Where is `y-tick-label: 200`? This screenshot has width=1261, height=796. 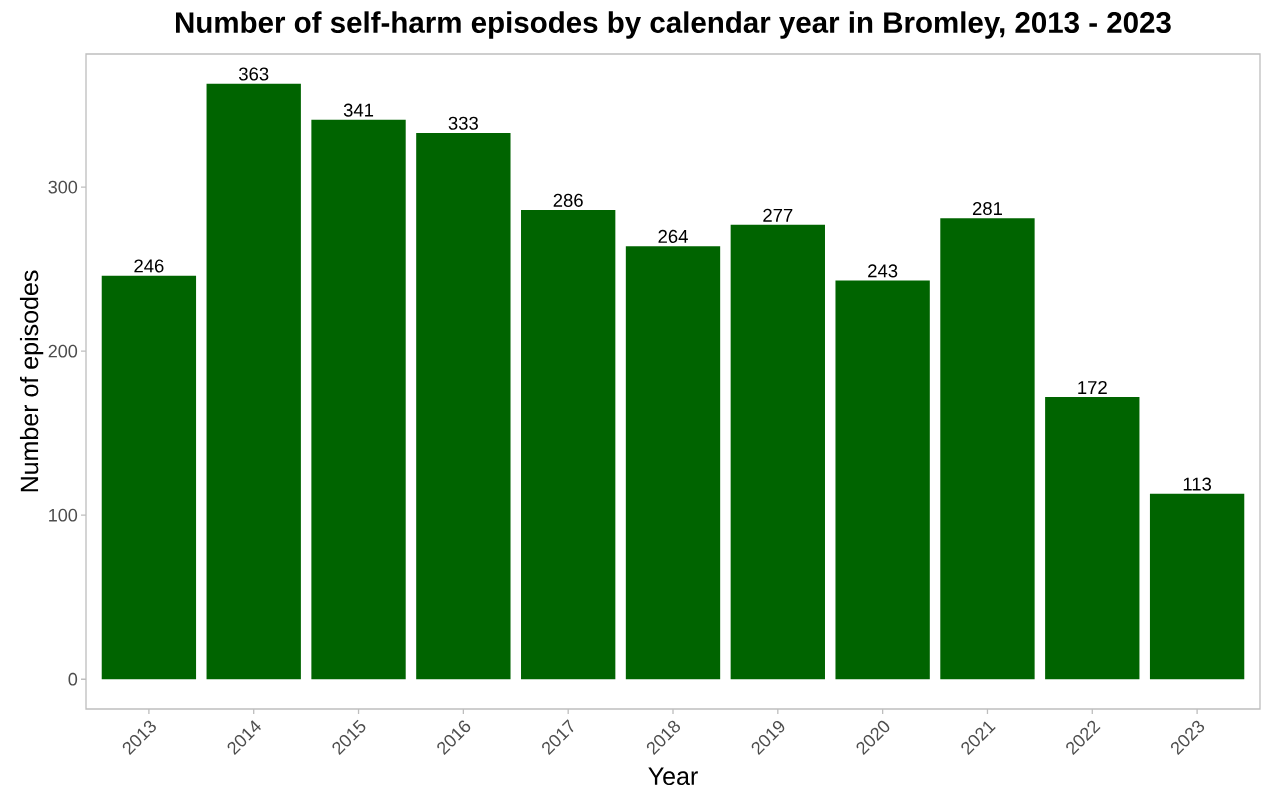
y-tick-label: 200 is located at coordinates (63, 351).